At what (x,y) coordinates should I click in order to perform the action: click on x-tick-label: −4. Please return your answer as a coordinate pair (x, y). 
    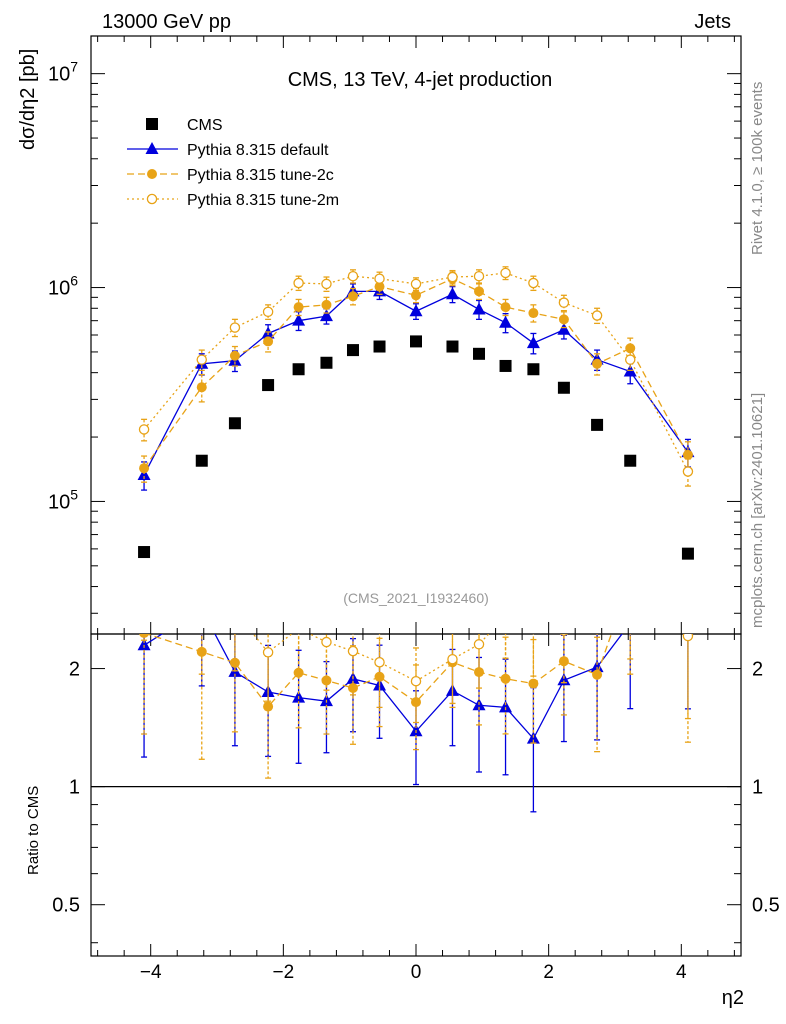
    Looking at the image, I should click on (151, 972).